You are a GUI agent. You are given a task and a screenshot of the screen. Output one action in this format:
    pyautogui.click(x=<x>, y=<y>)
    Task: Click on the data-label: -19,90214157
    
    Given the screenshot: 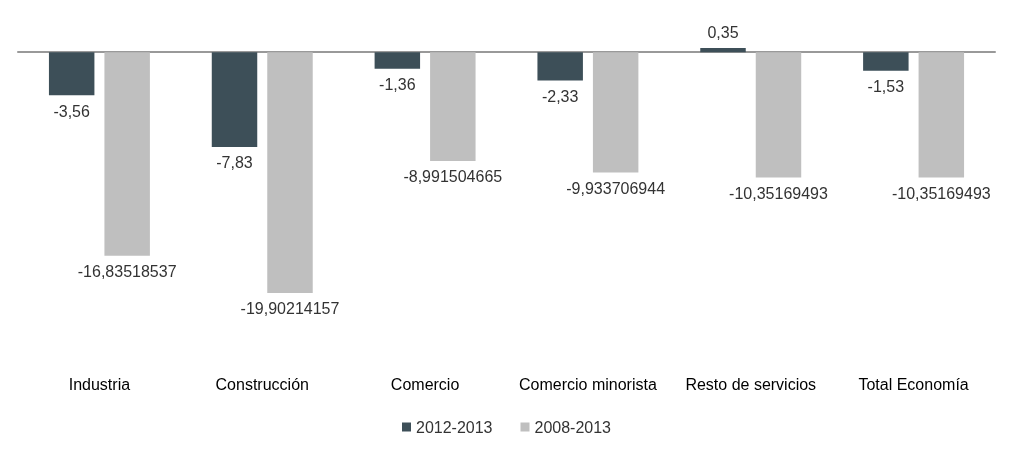 What is the action you would take?
    pyautogui.click(x=290, y=309)
    